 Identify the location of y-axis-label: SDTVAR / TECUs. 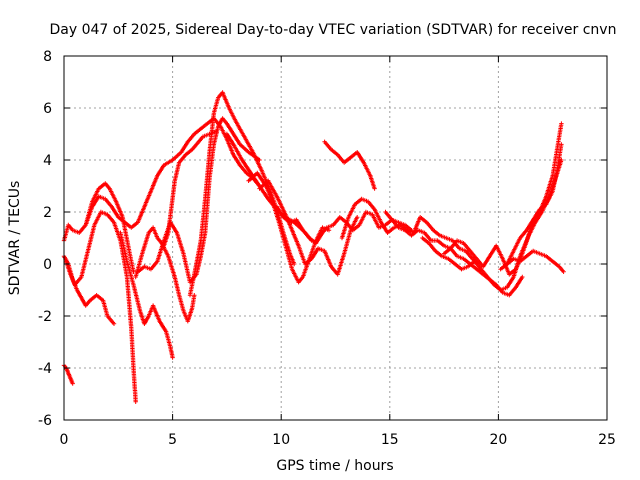
(15, 238).